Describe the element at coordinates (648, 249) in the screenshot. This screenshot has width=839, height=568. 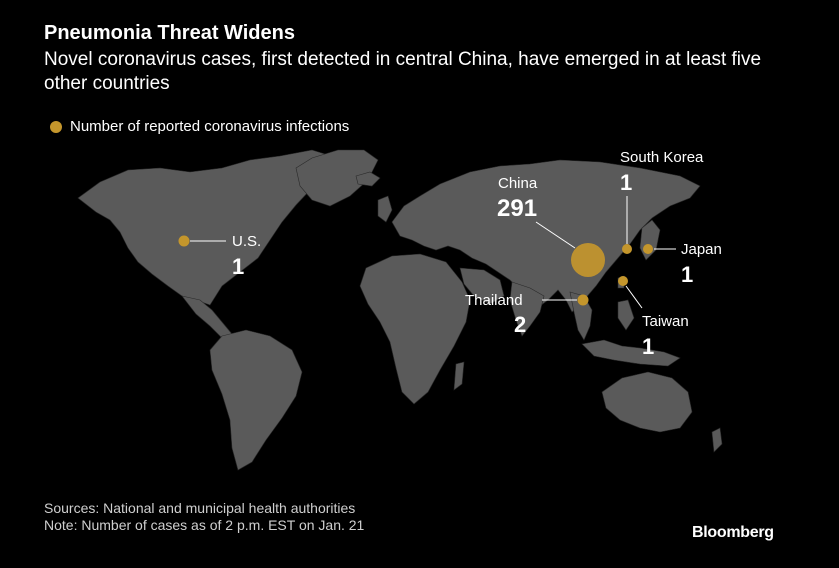
I see `marker-japan` at that location.